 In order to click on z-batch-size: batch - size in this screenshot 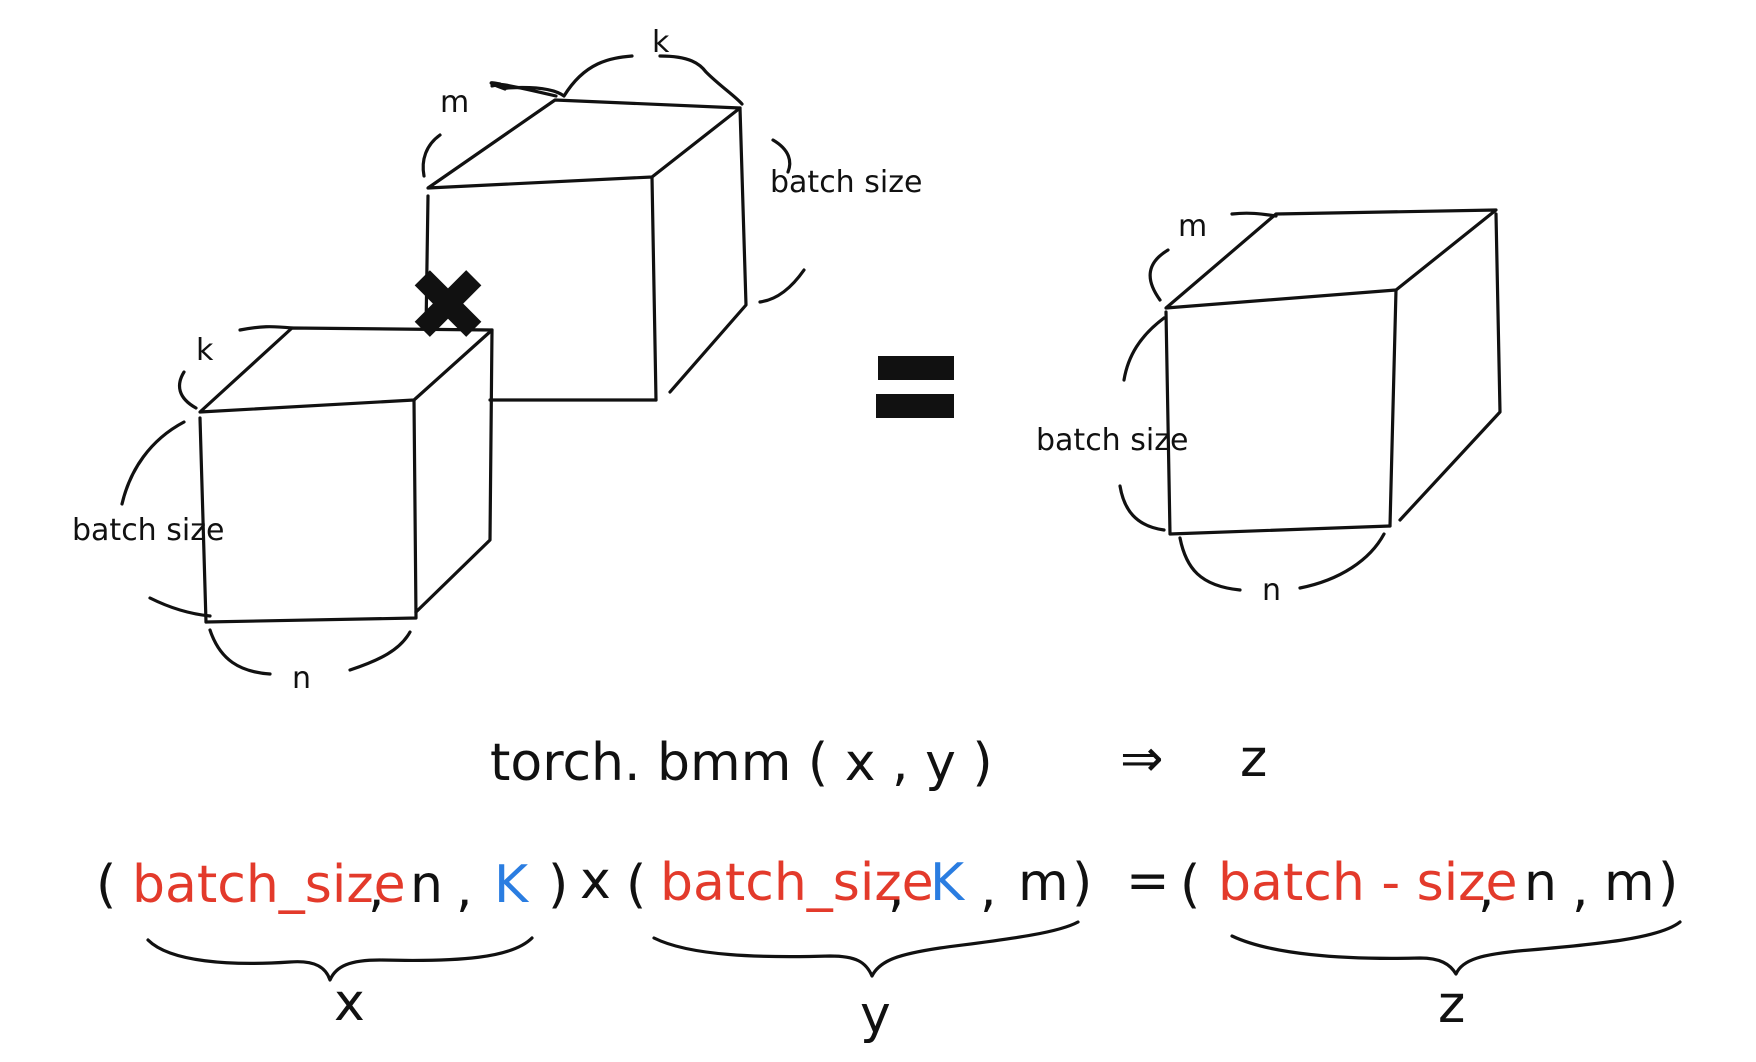, I will do `click(1367, 883)`.